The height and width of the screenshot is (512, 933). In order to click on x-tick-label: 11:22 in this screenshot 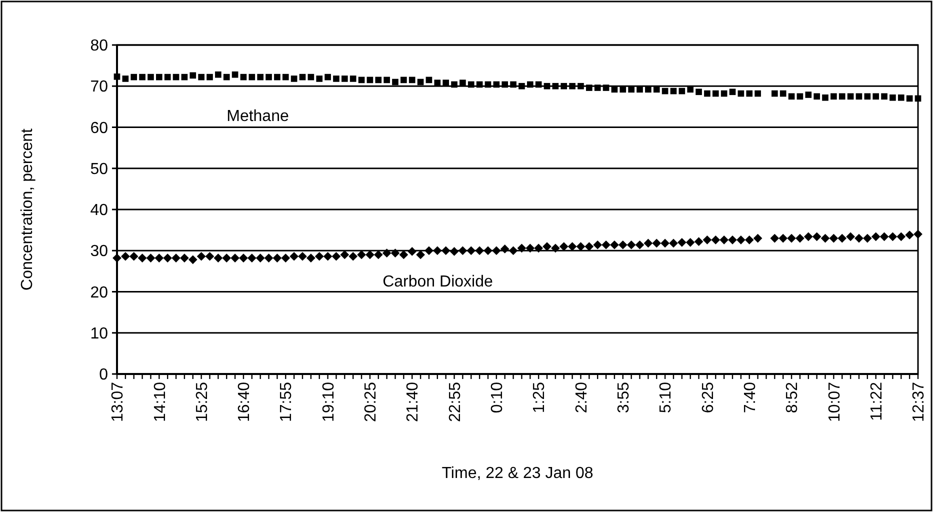, I will do `click(877, 401)`.